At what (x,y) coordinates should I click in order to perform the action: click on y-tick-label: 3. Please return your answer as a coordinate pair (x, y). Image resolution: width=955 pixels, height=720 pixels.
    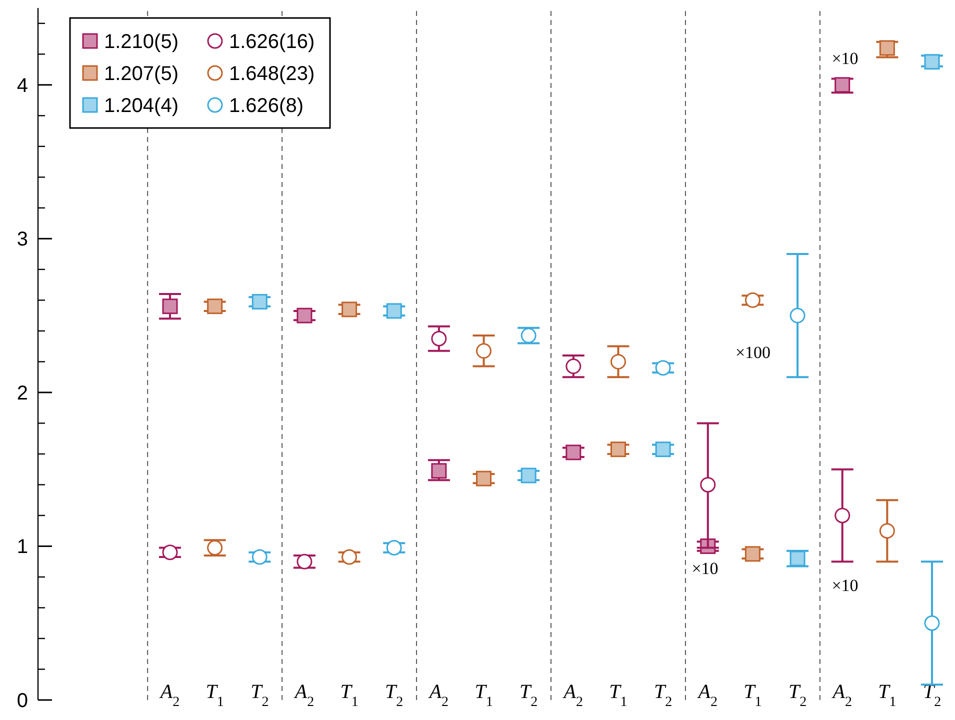
    Looking at the image, I should click on (22, 239).